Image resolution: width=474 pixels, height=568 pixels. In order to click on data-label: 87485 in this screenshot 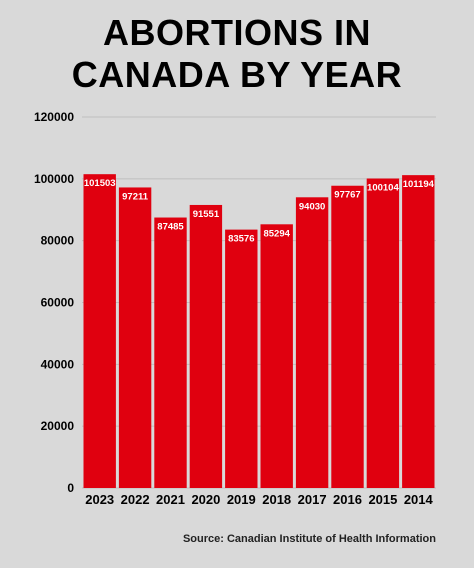, I will do `click(170, 227)`.